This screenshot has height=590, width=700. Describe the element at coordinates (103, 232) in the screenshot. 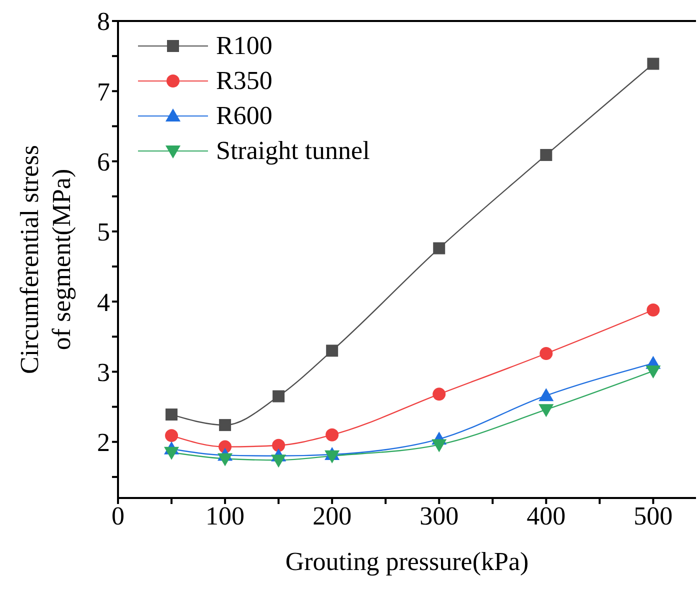

I see `y-tick-label: 5` at that location.